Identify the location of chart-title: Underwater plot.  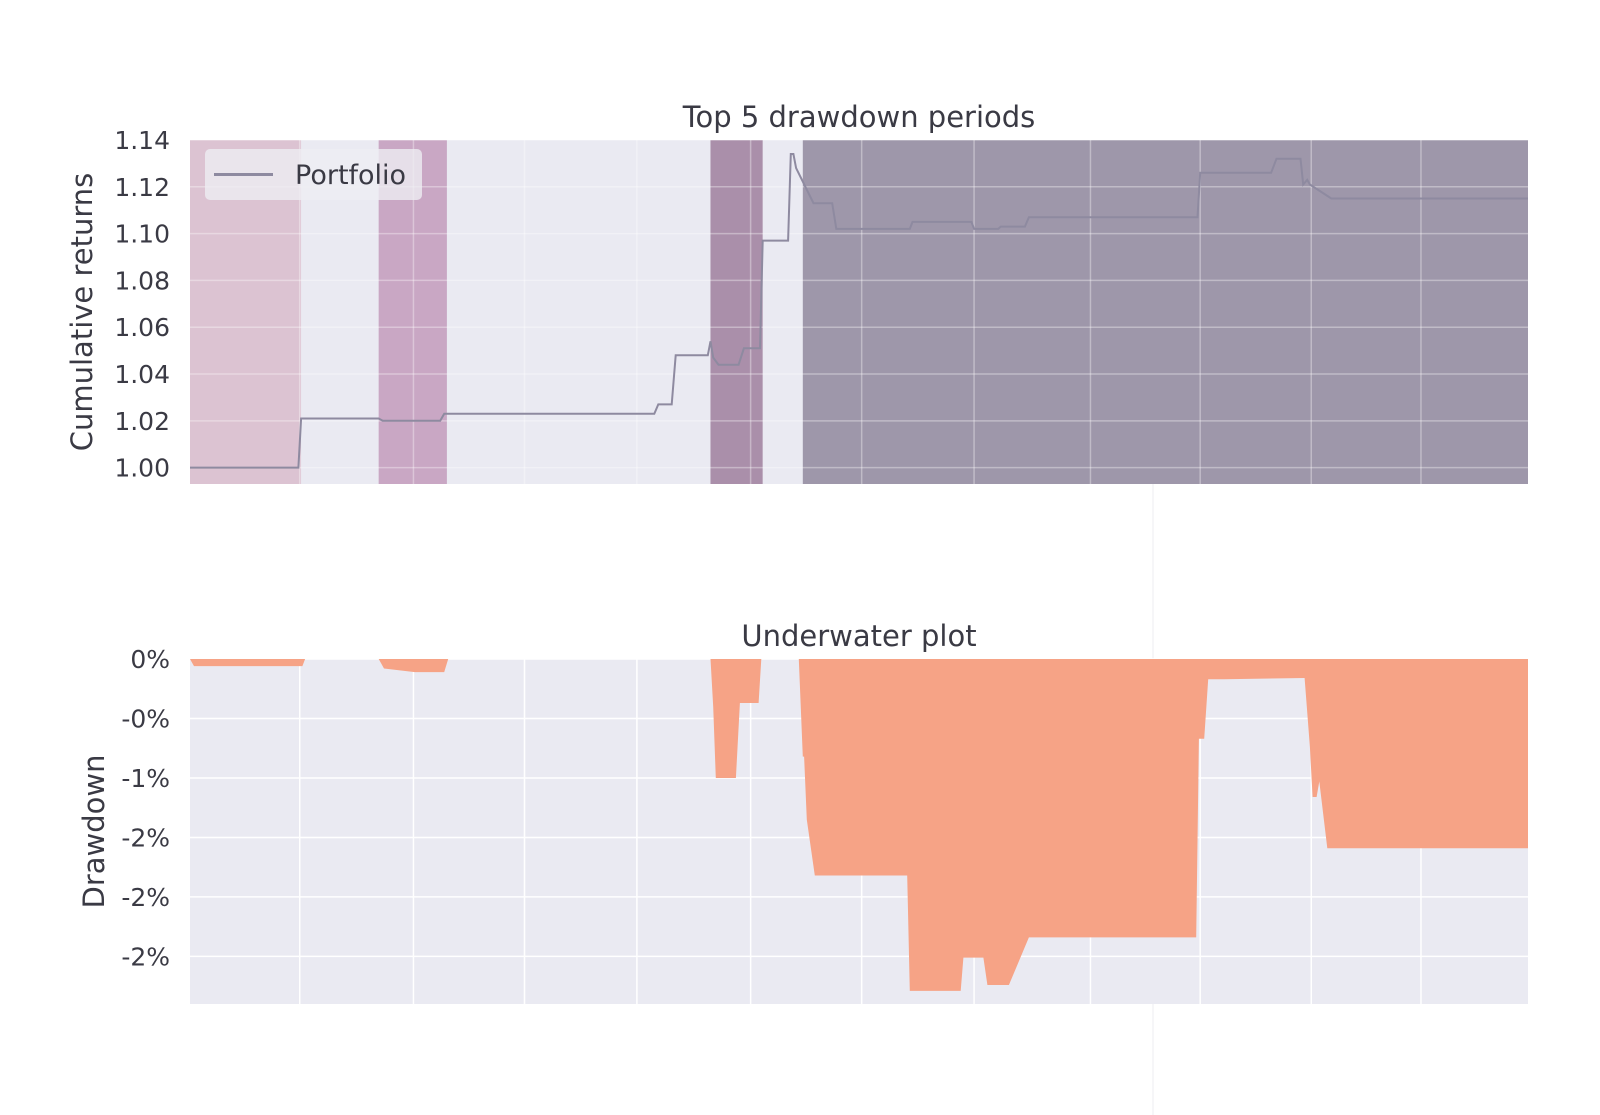
(858, 636).